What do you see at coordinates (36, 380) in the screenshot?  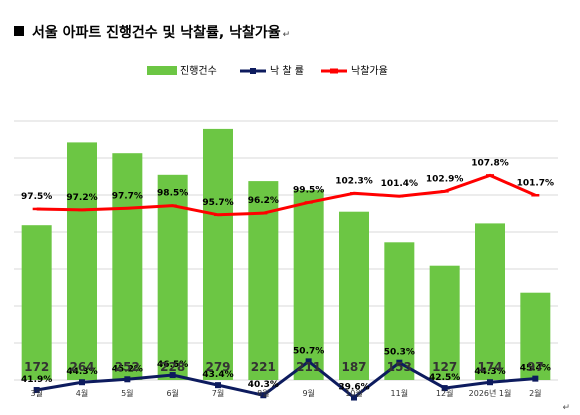 I see `win-rate-label-0: 41.9%` at bounding box center [36, 380].